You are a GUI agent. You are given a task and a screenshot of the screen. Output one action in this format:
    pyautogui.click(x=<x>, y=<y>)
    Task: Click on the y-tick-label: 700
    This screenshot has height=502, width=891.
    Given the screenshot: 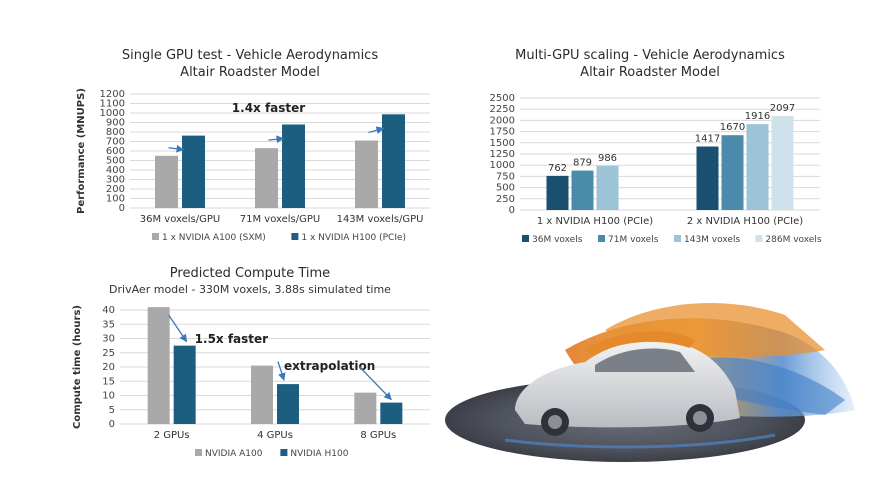 What is the action you would take?
    pyautogui.click(x=115, y=142)
    